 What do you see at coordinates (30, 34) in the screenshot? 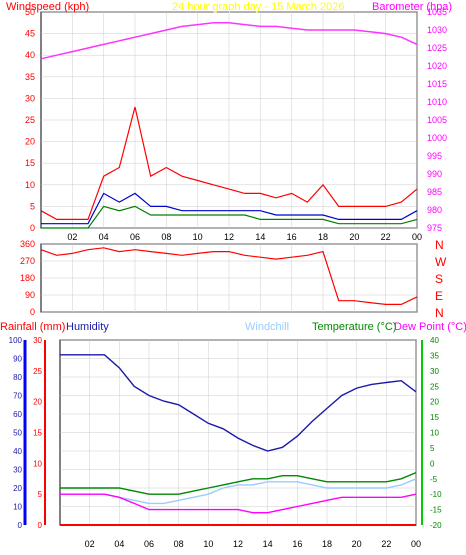
I see `windspeed-tick-label: 45` at bounding box center [30, 34].